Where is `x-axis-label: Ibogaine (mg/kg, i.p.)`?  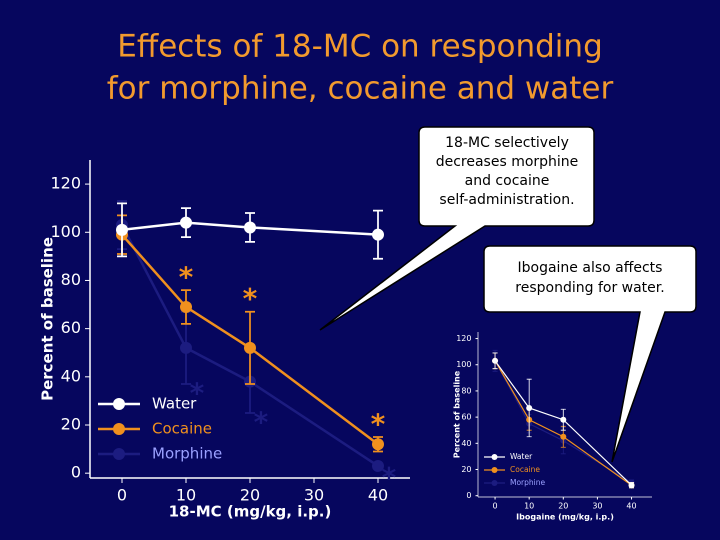
x-axis-label: Ibogaine (mg/kg, i.p.) is located at coordinates (565, 517).